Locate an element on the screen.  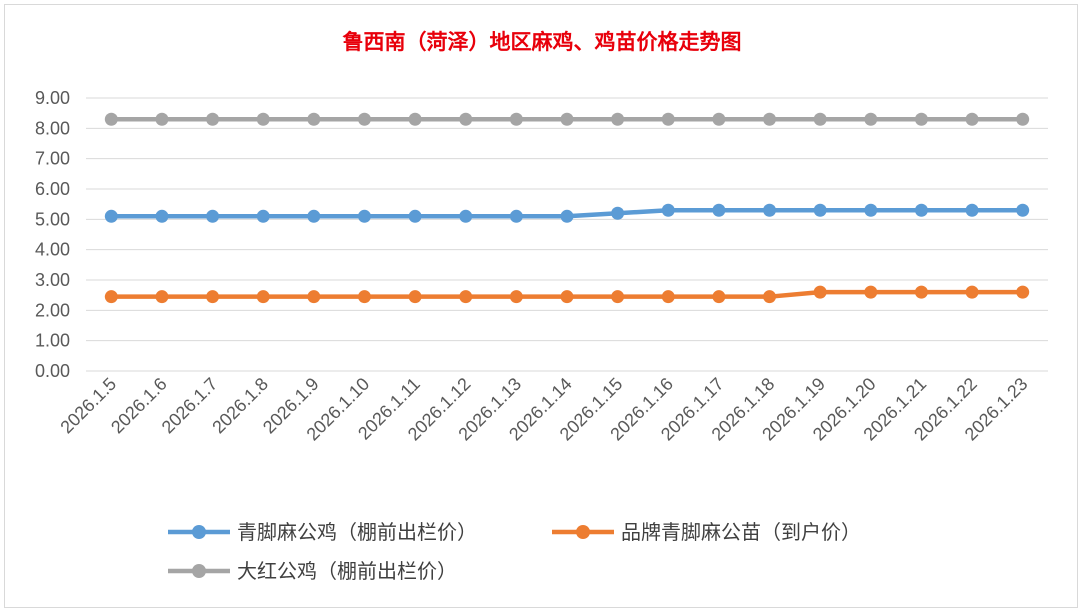
y-tick-label: 4.00 is located at coordinates (52, 250).